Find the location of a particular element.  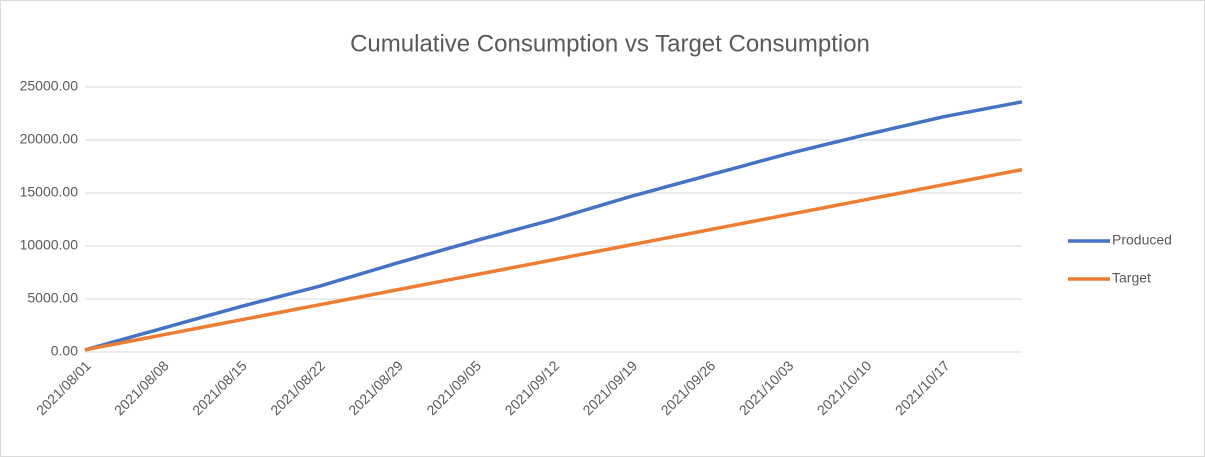

y-tick-label: 25000.00 is located at coordinates (49, 86).